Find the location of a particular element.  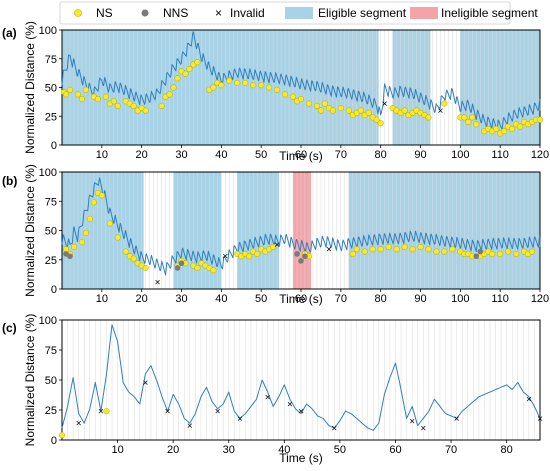

y-axis-label: Normalized Distance (%) is located at coordinates (30, 87).